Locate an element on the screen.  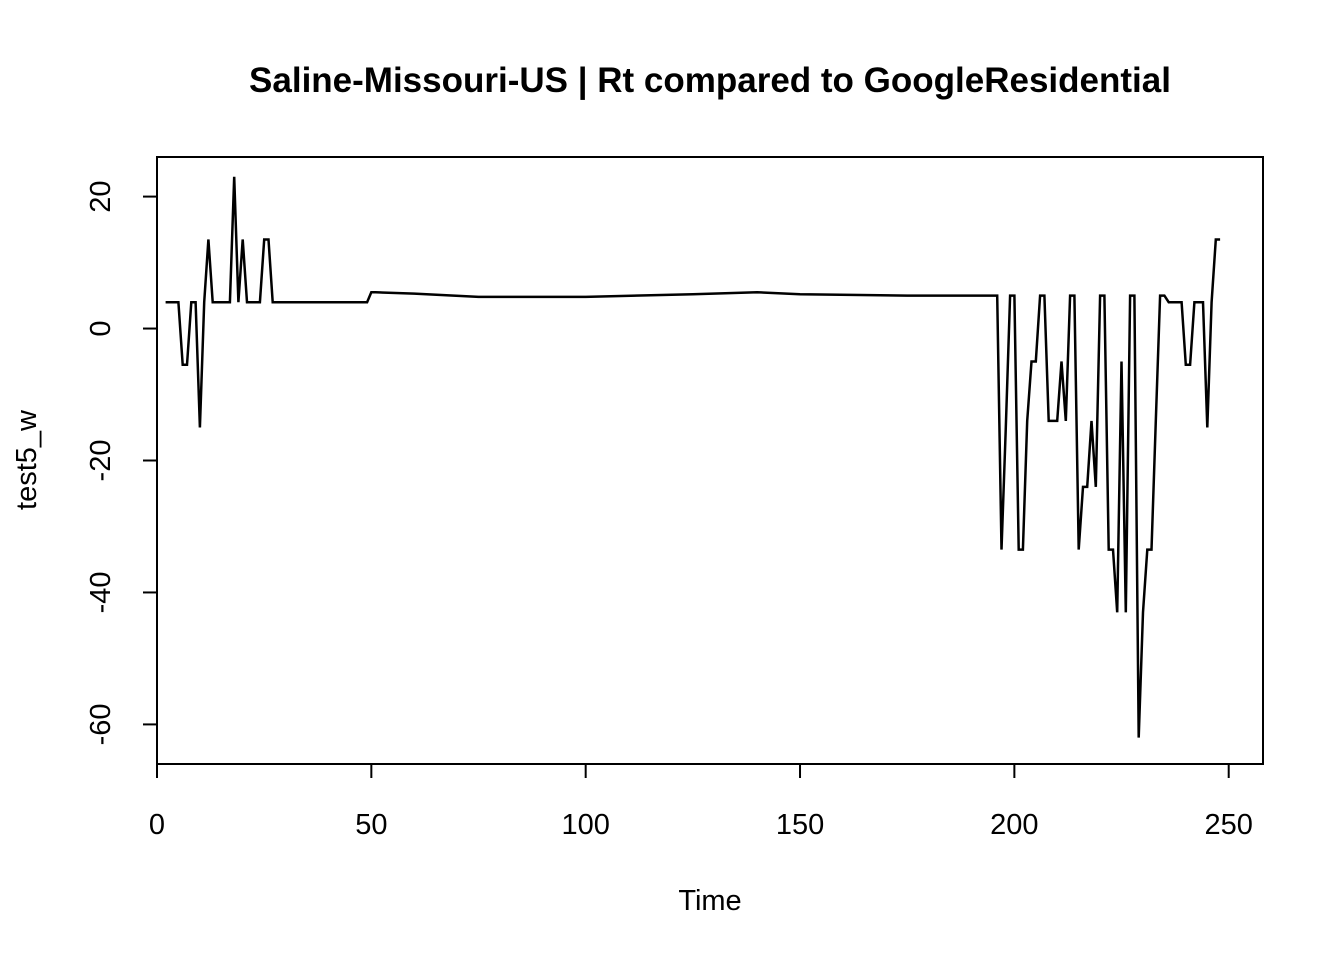
x-tick-label: 250 is located at coordinates (1229, 825).